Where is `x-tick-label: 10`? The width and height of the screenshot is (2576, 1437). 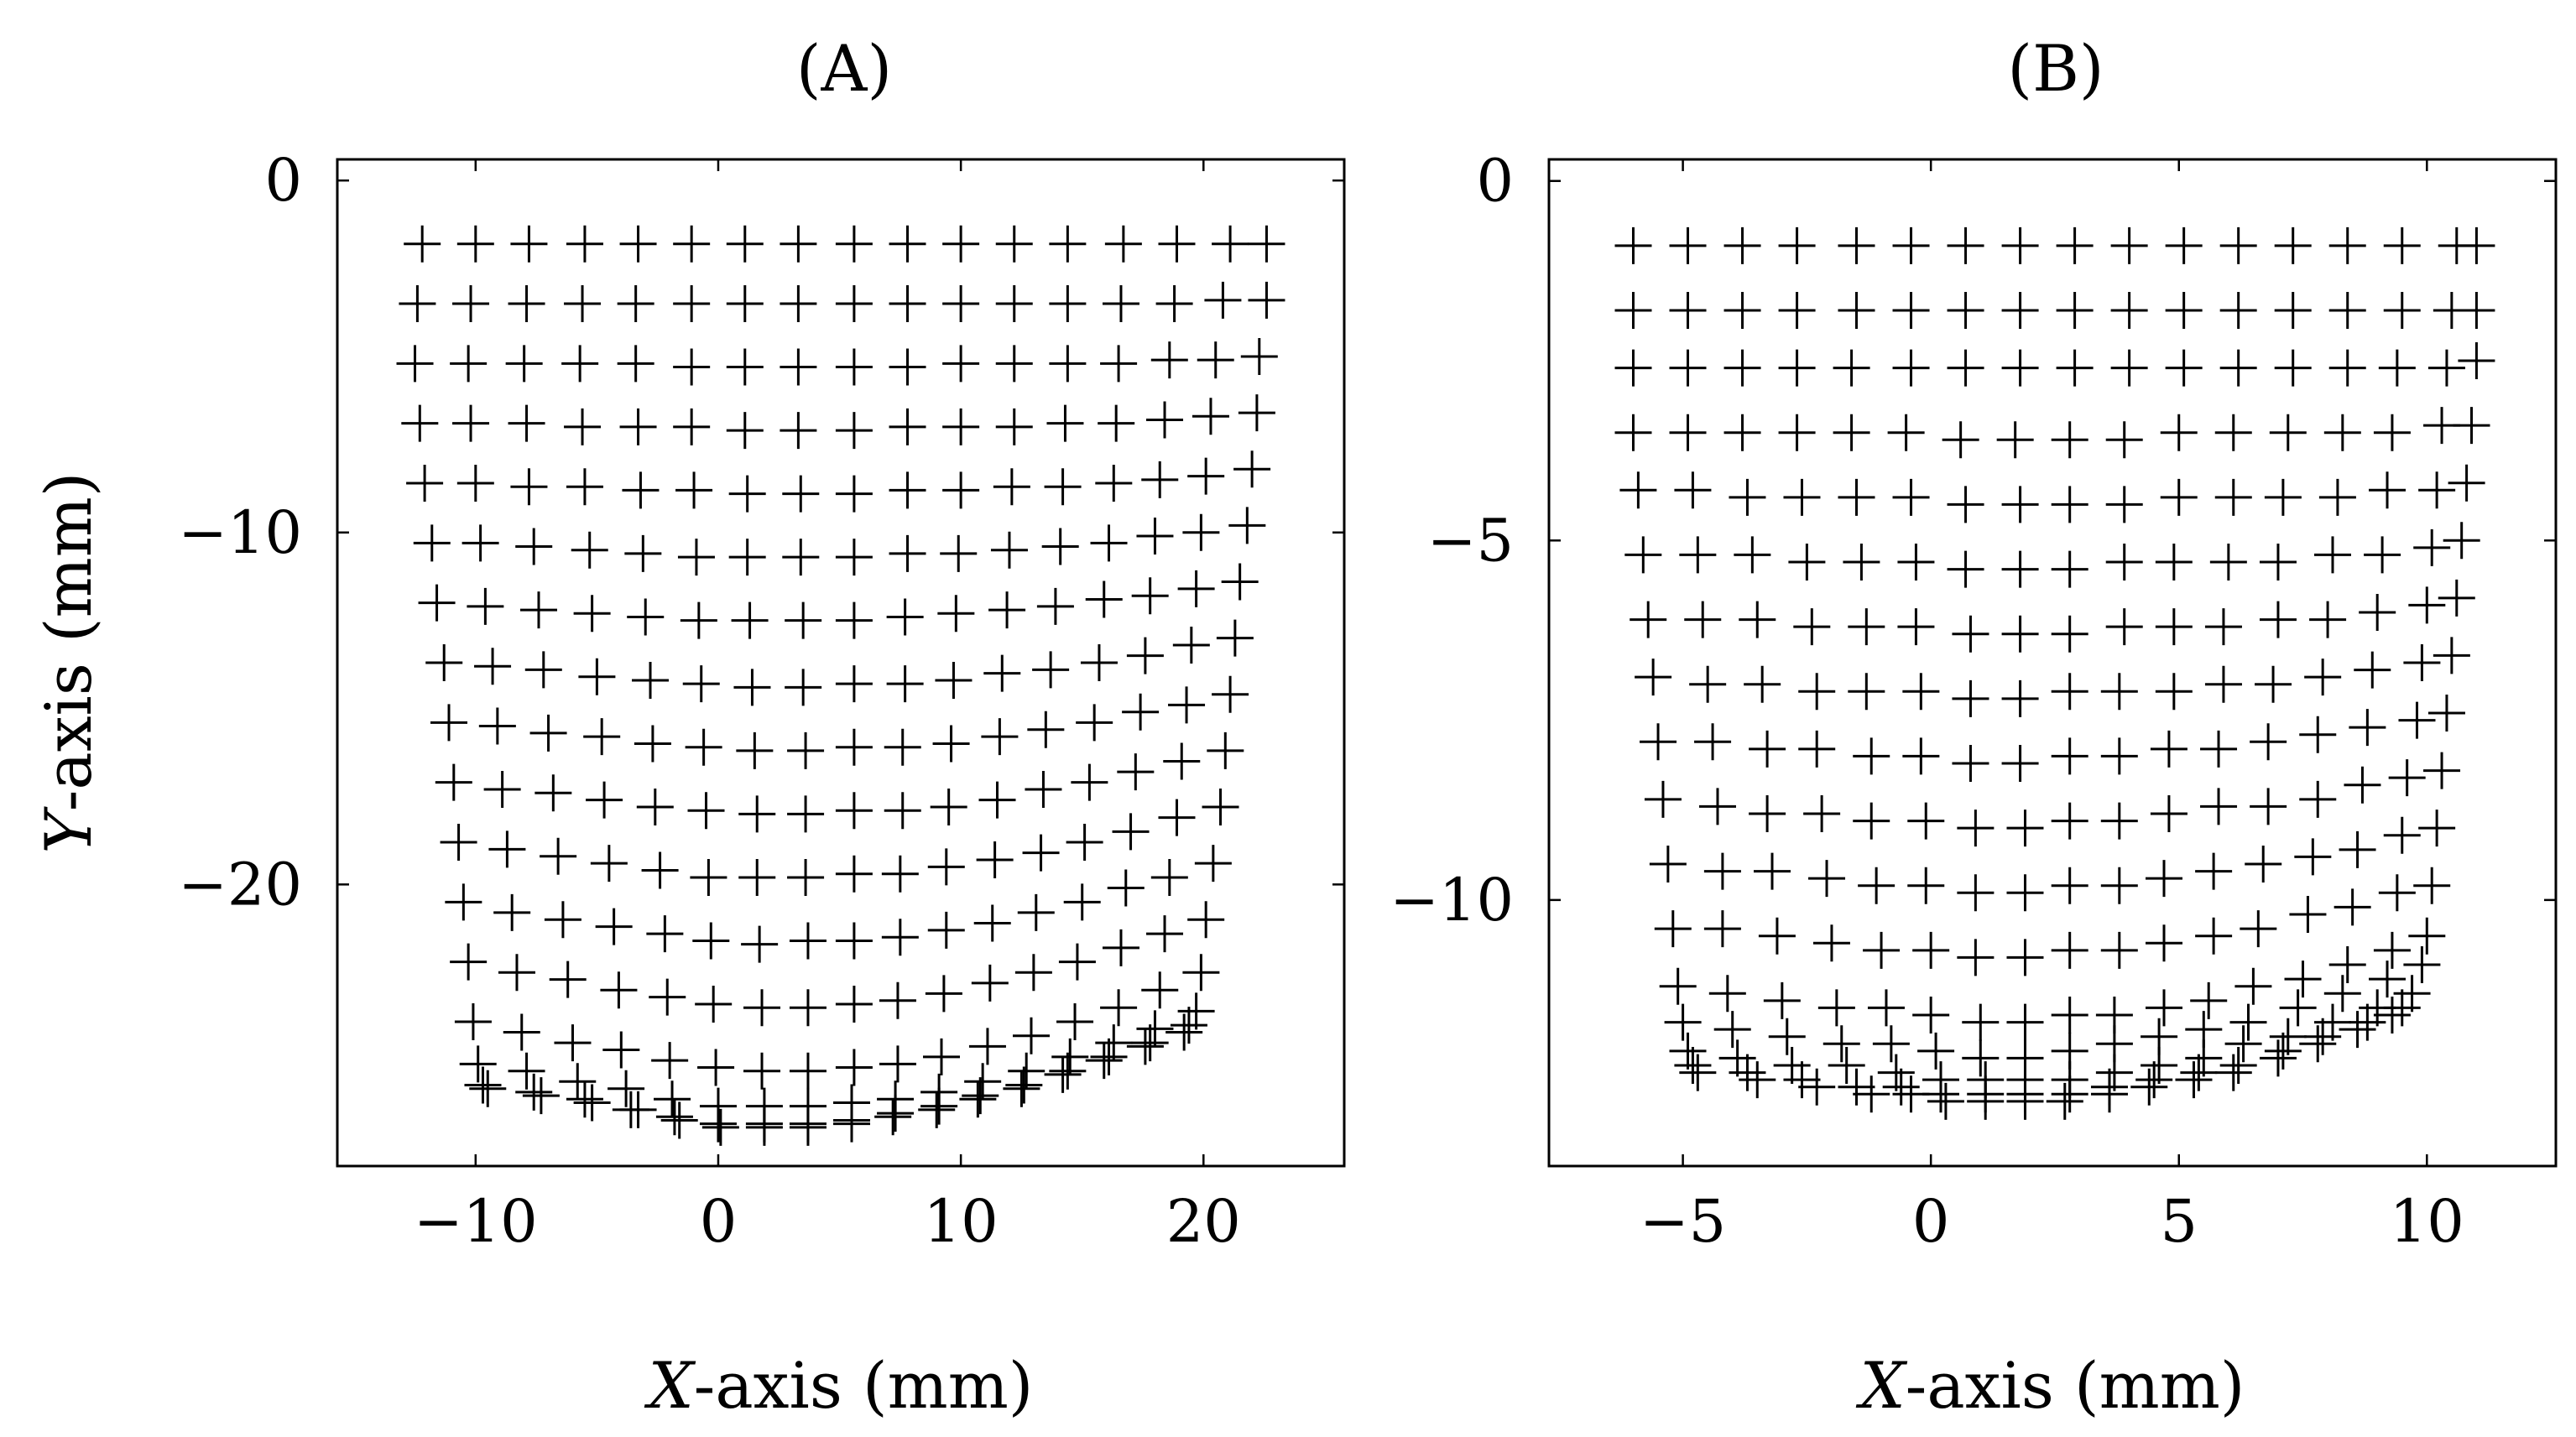 x-tick-label: 10 is located at coordinates (961, 1221).